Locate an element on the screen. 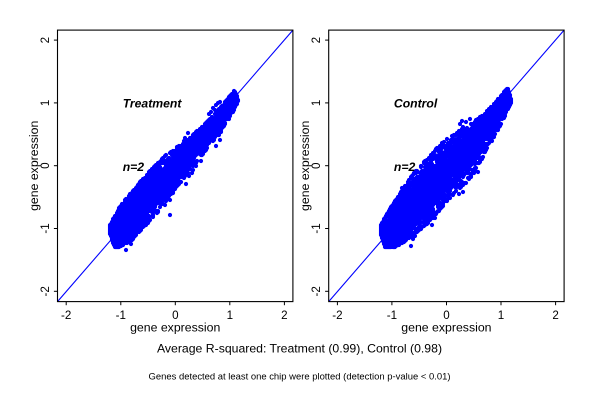 Image resolution: width=600 pixels, height=405 pixels. svg-text: Treatment is located at coordinates (153, 103).